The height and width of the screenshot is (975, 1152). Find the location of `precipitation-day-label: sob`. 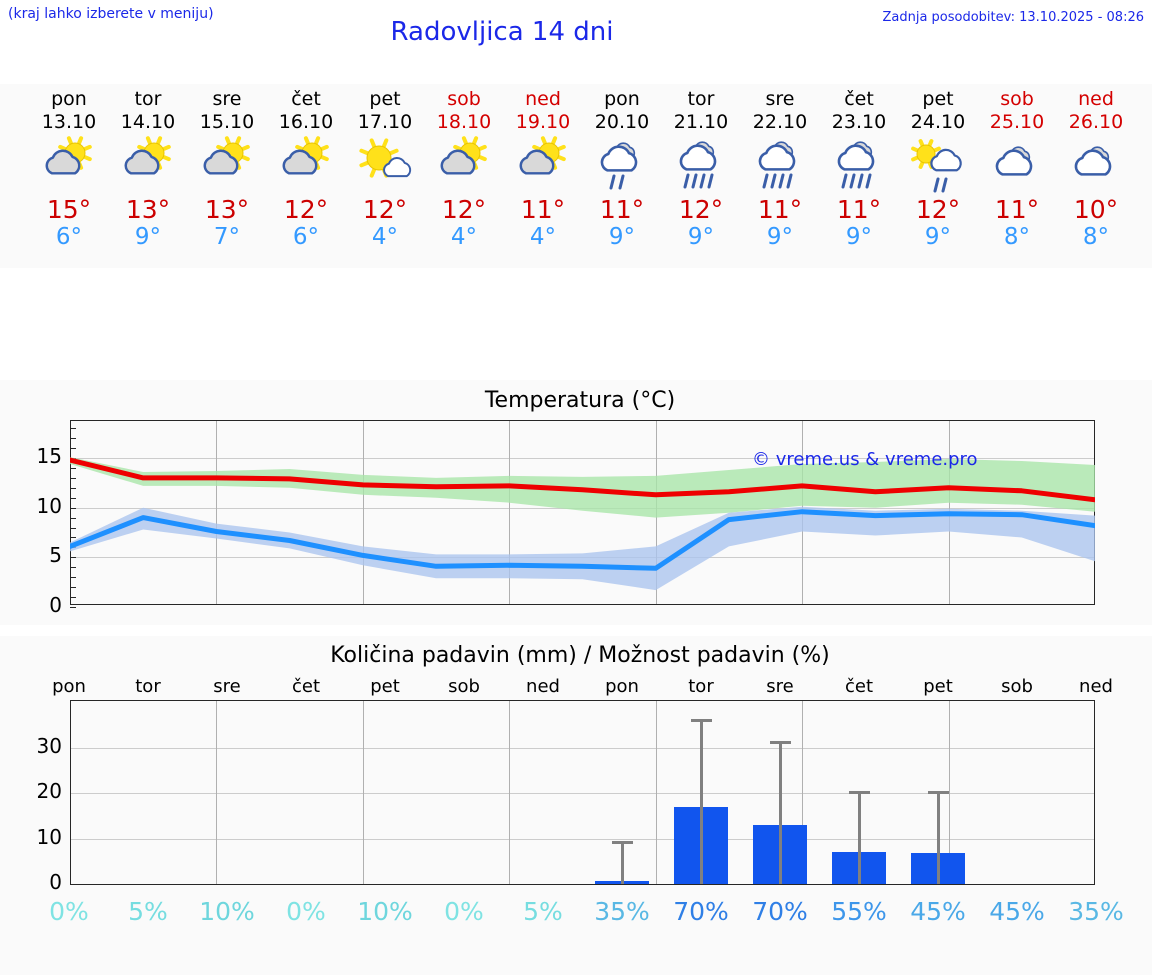

precipitation-day-label: sob is located at coordinates (464, 686).